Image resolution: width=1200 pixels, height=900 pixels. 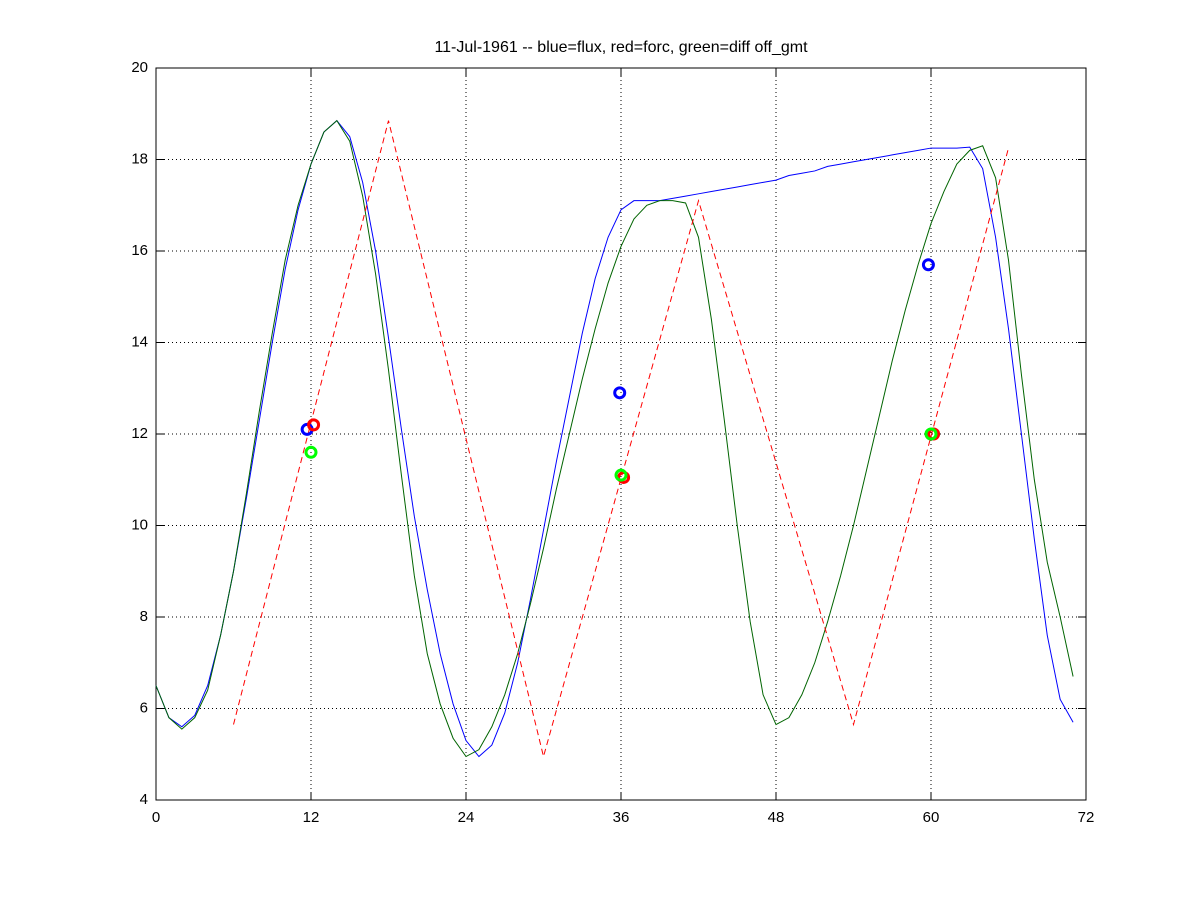 What do you see at coordinates (144, 616) in the screenshot?
I see `y-tick-label: 8` at bounding box center [144, 616].